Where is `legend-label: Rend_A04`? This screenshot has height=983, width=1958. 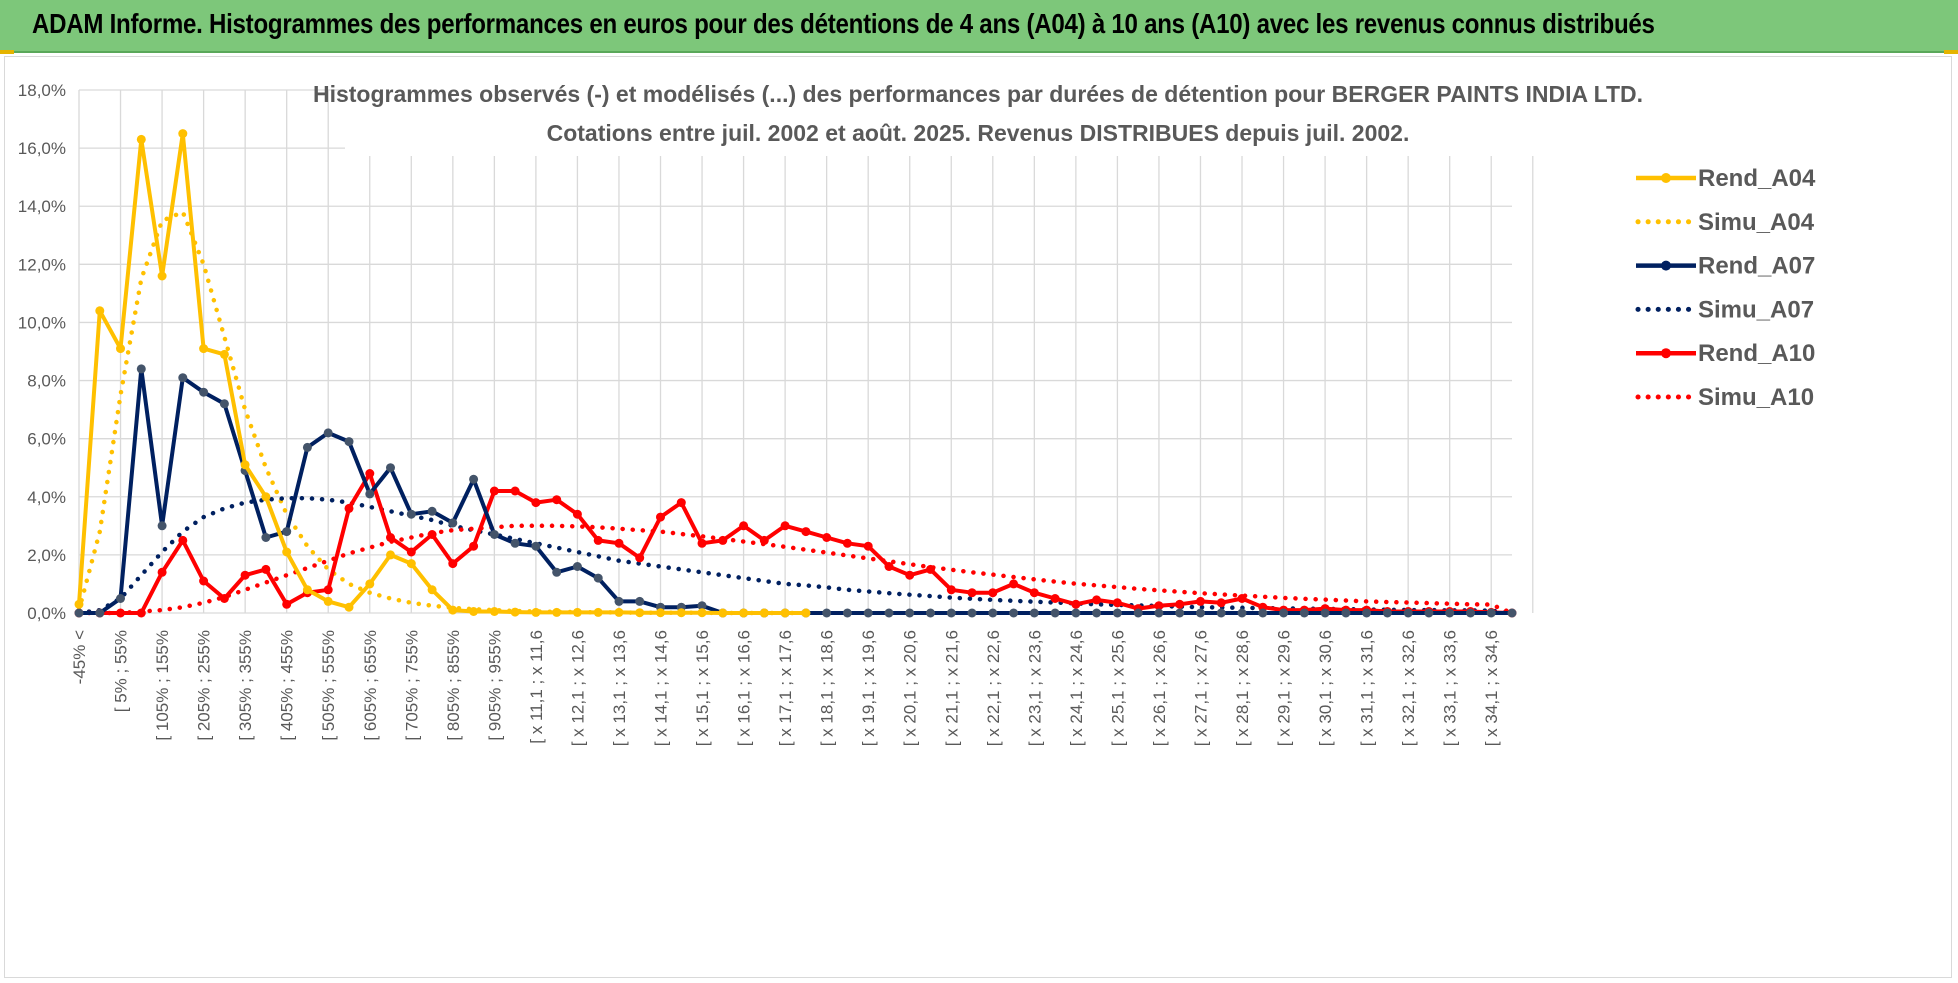
legend-label: Rend_A04 is located at coordinates (1757, 178).